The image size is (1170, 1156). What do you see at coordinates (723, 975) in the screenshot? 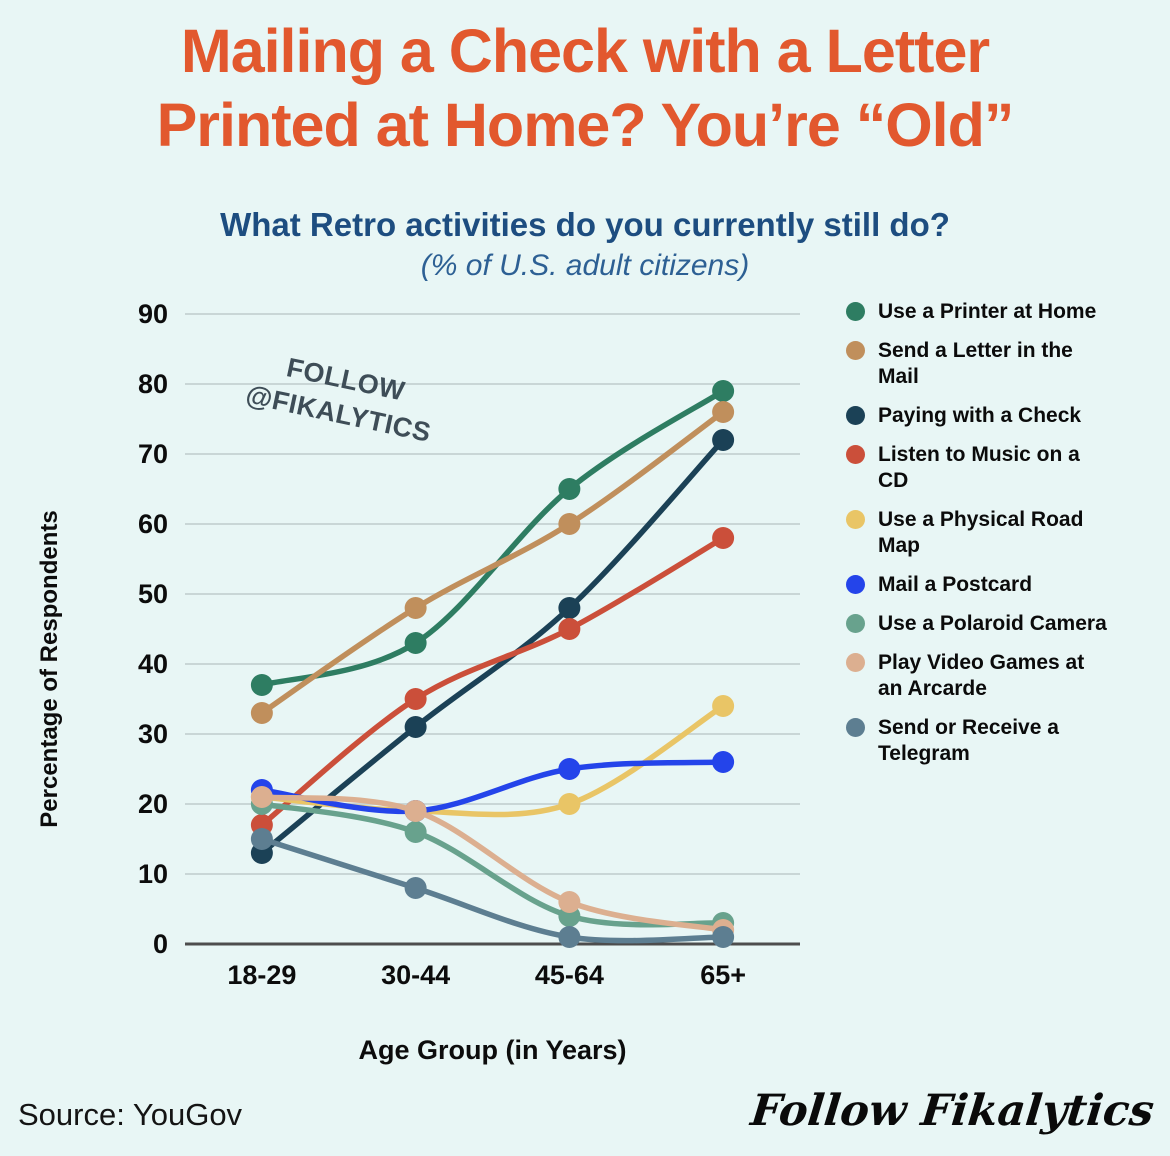
I see `x-tick-label: 65+` at bounding box center [723, 975].